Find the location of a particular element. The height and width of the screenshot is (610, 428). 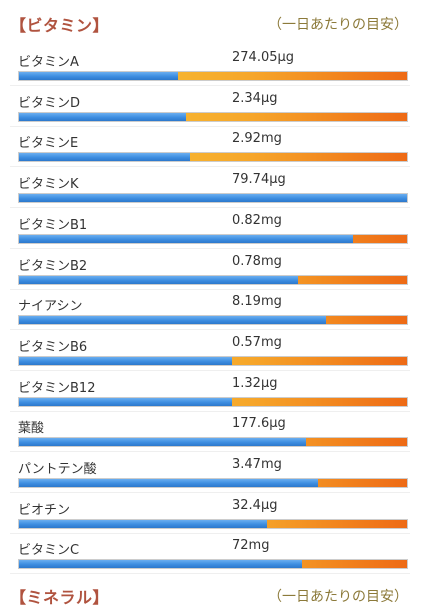

vitamin-row: ビタミンB12 1.32μg is located at coordinates (213, 393).